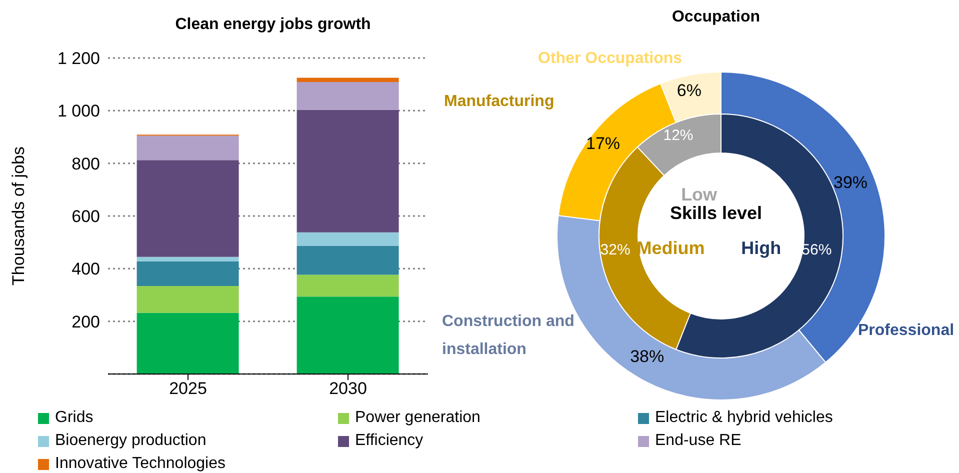 Image resolution: width=959 pixels, height=473 pixels. Describe the element at coordinates (508, 335) in the screenshot. I see `slice-label: Construction and installation` at that location.